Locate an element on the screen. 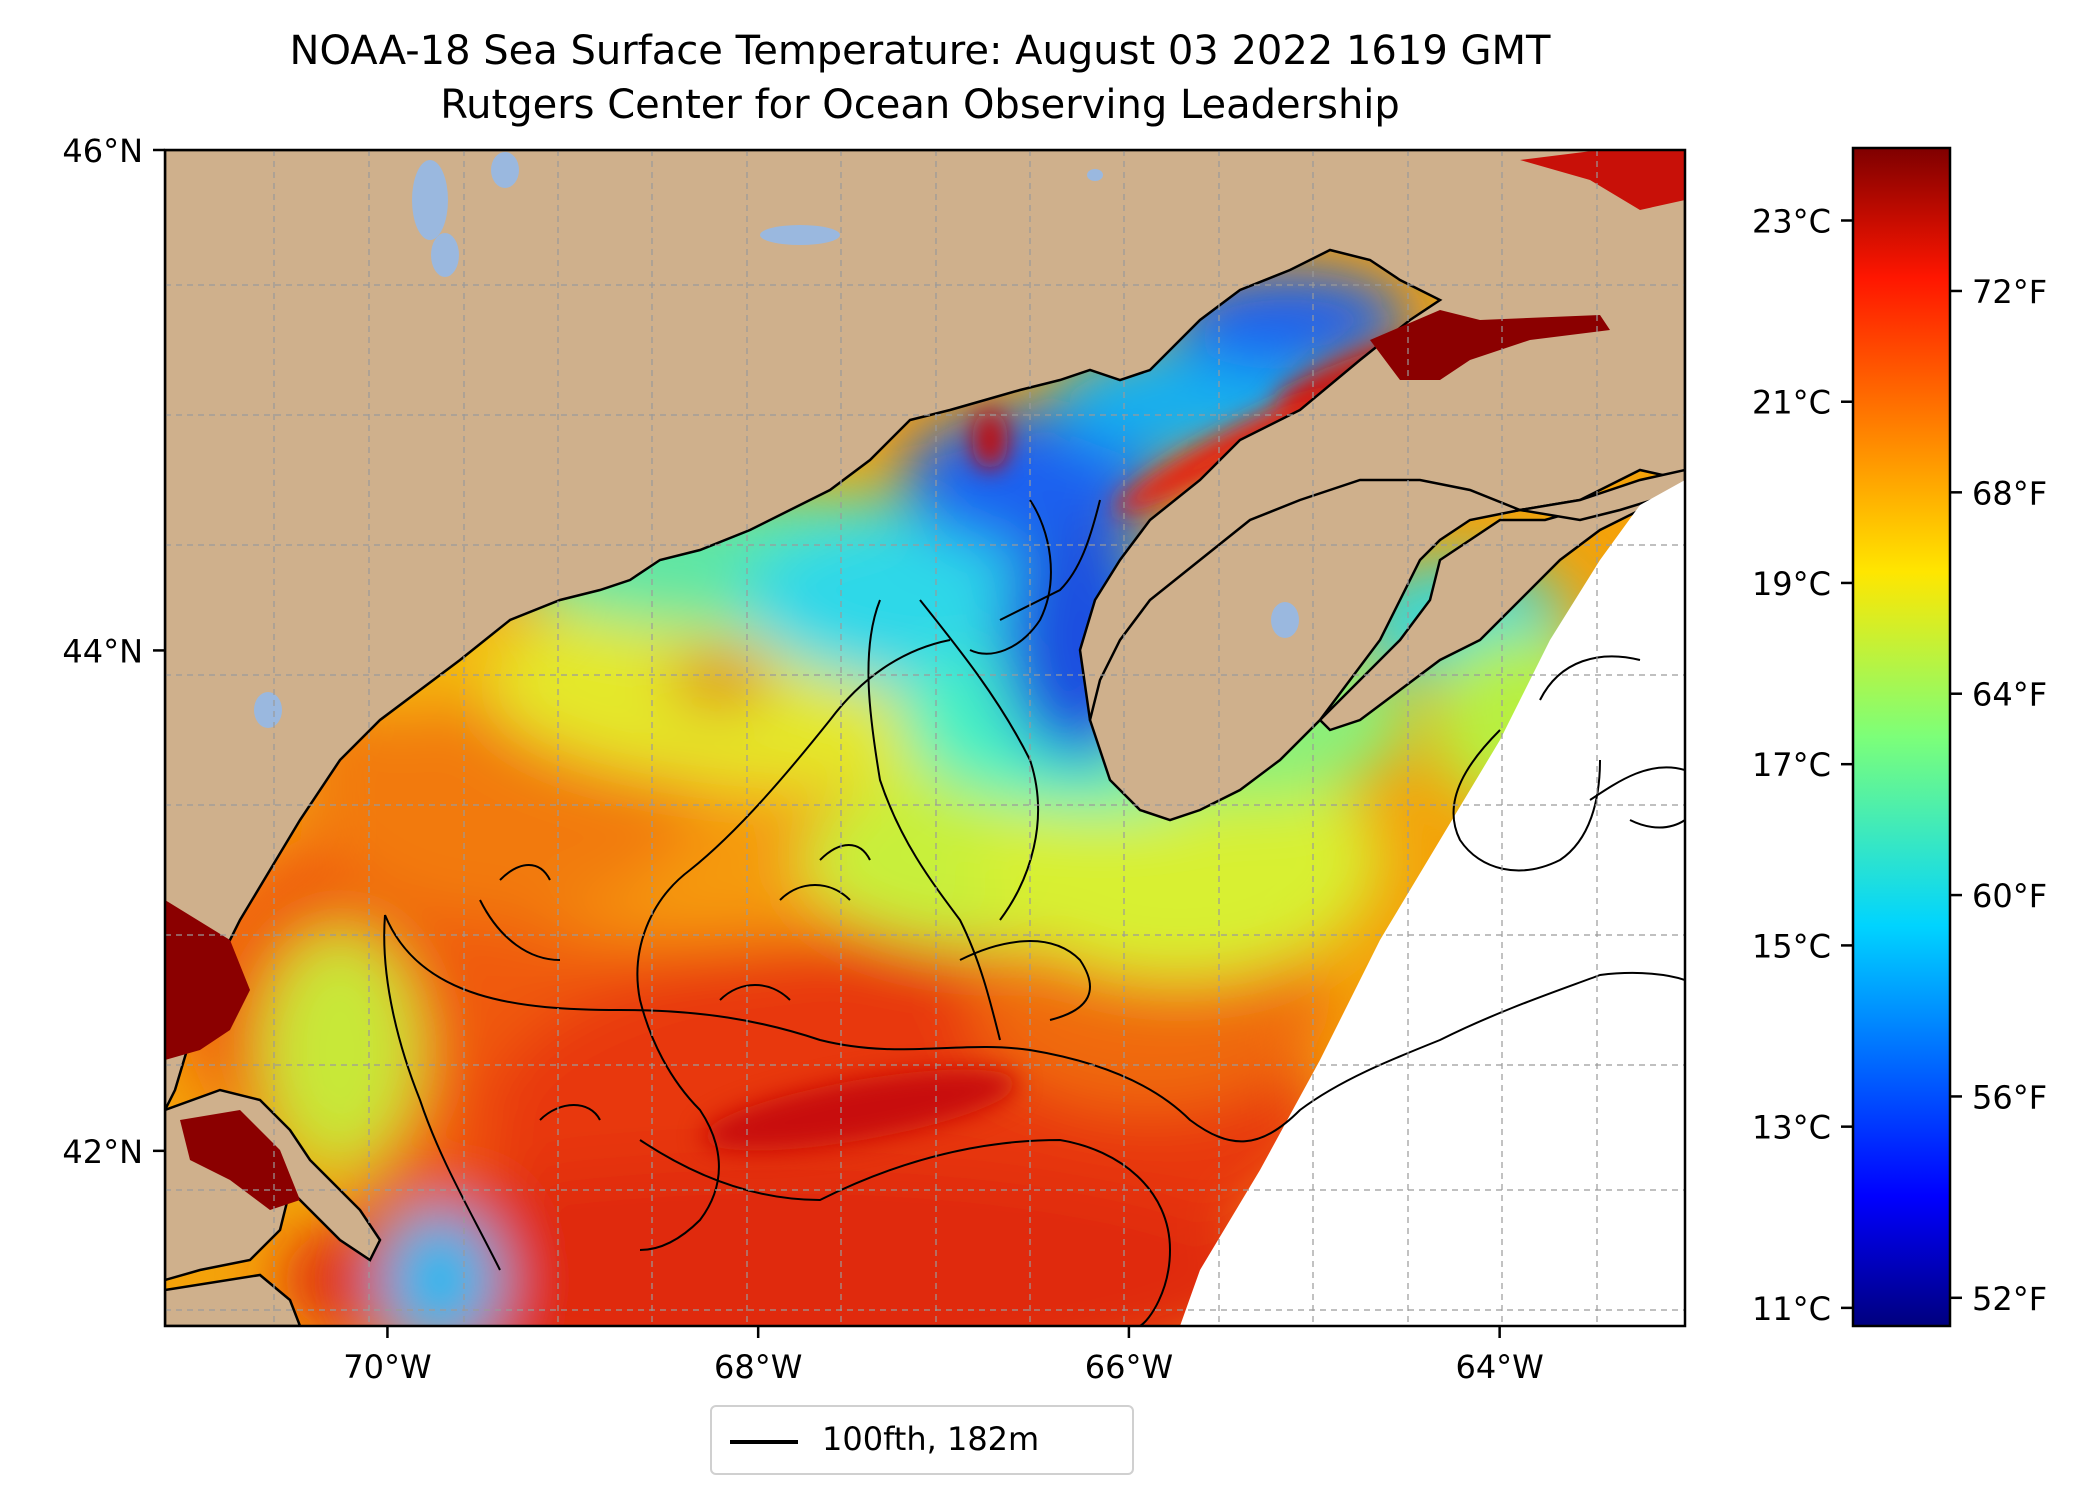 This screenshot has height=1503, width=2096. legend-label: 100fth, 182m is located at coordinates (931, 1439).